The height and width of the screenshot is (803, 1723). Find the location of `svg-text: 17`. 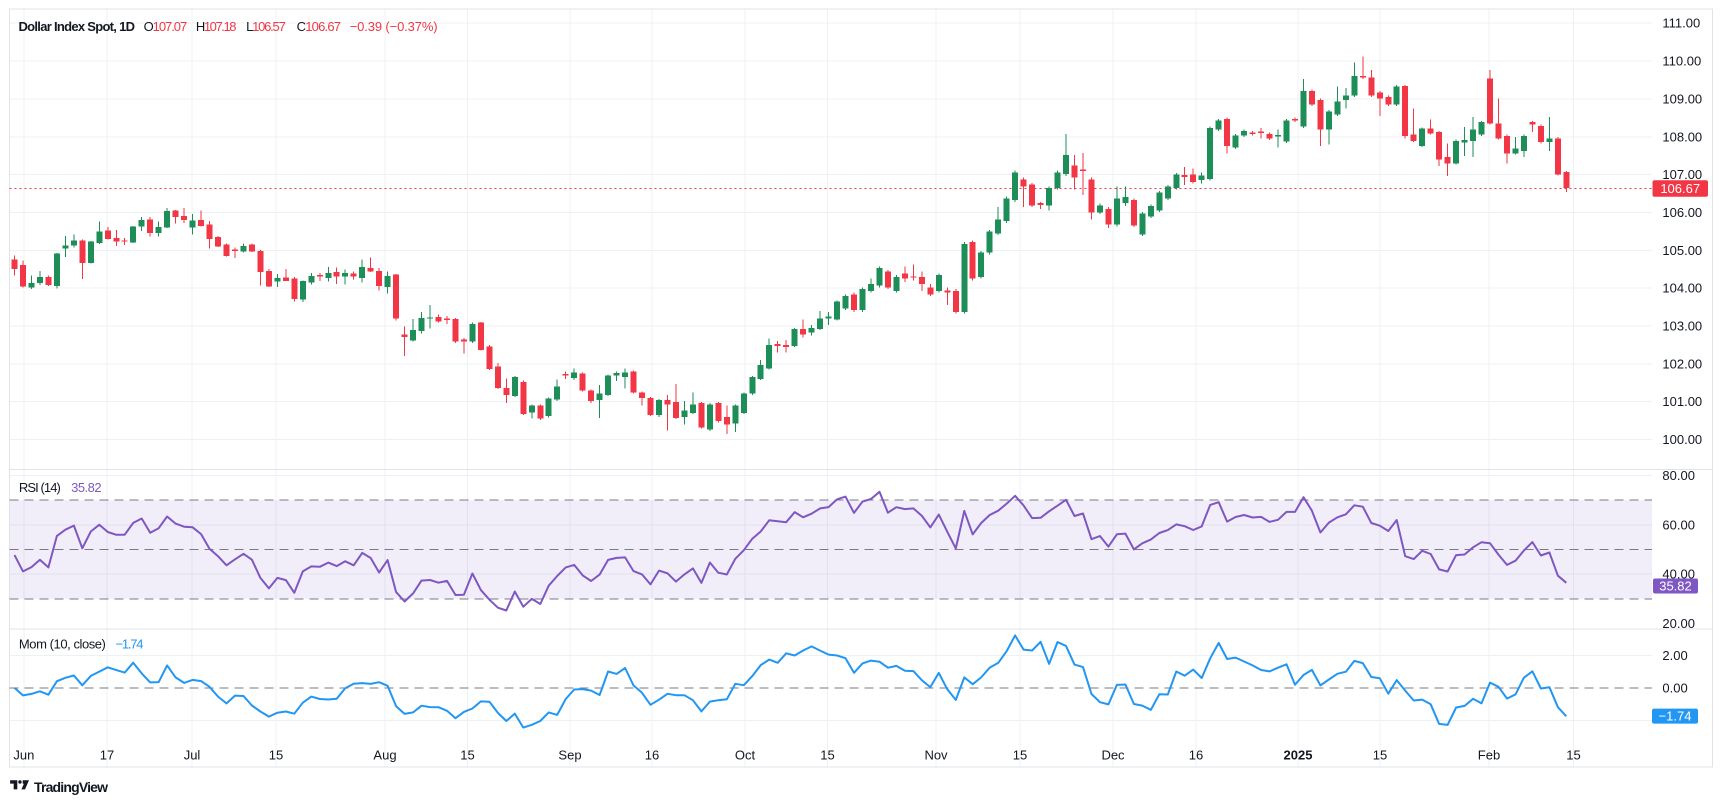

svg-text: 17 is located at coordinates (107, 755).